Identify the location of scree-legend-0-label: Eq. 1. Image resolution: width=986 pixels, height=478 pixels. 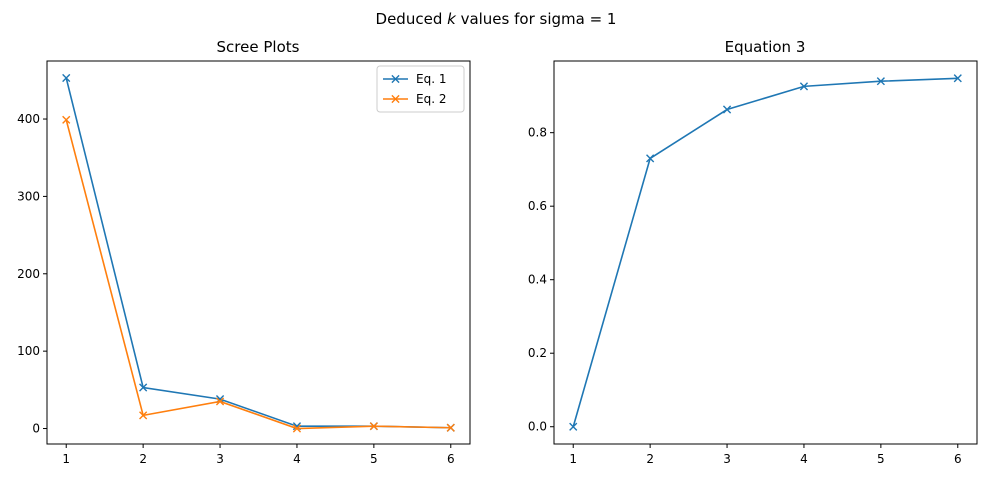
(431, 79).